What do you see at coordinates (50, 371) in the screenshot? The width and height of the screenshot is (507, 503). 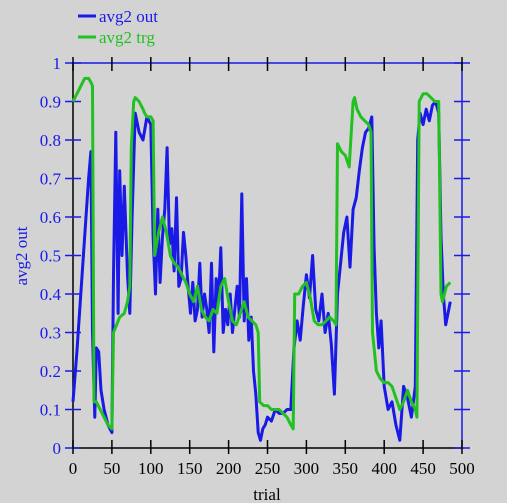 I see `y-tick-label: 0.2` at bounding box center [50, 371].